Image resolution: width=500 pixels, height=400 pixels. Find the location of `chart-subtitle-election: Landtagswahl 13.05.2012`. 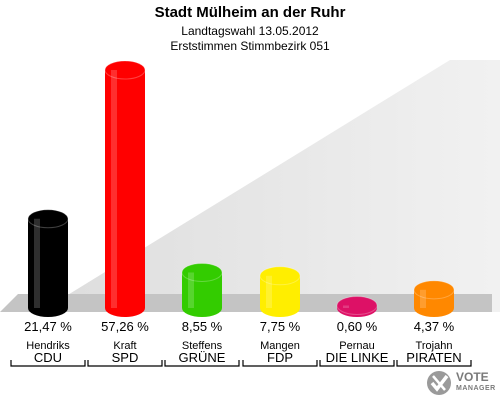

chart-subtitle-election: Landtagswahl 13.05.2012 is located at coordinates (250, 31).